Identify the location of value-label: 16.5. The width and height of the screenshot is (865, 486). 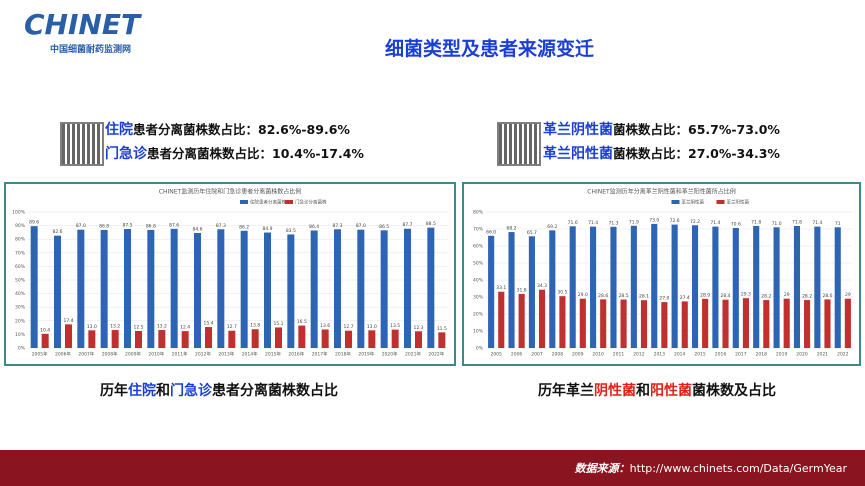
(302, 322).